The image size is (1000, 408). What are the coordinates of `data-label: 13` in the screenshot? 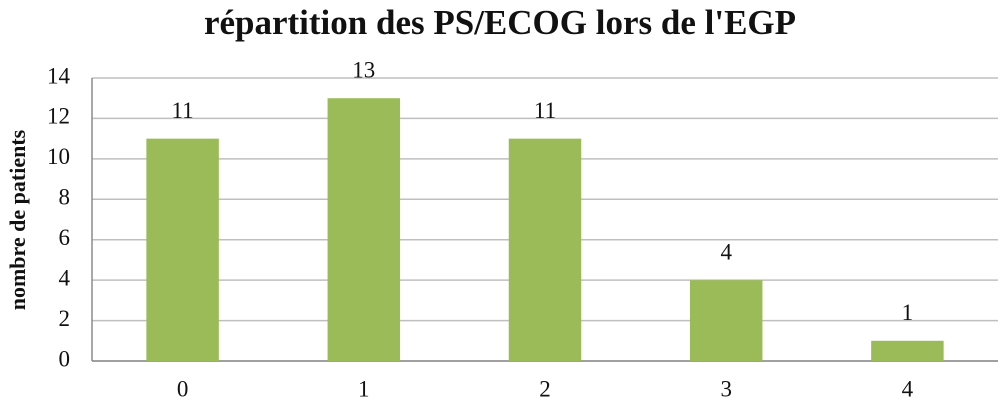 It's located at (363, 69).